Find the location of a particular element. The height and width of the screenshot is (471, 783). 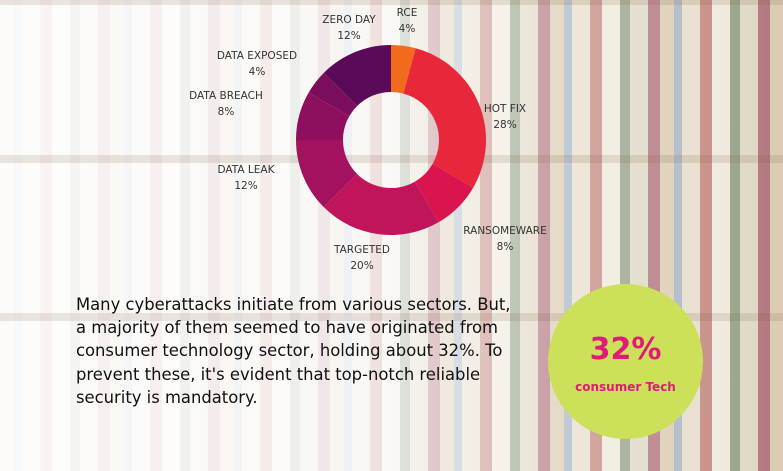

slice-category-label: RCE is located at coordinates (407, 13).